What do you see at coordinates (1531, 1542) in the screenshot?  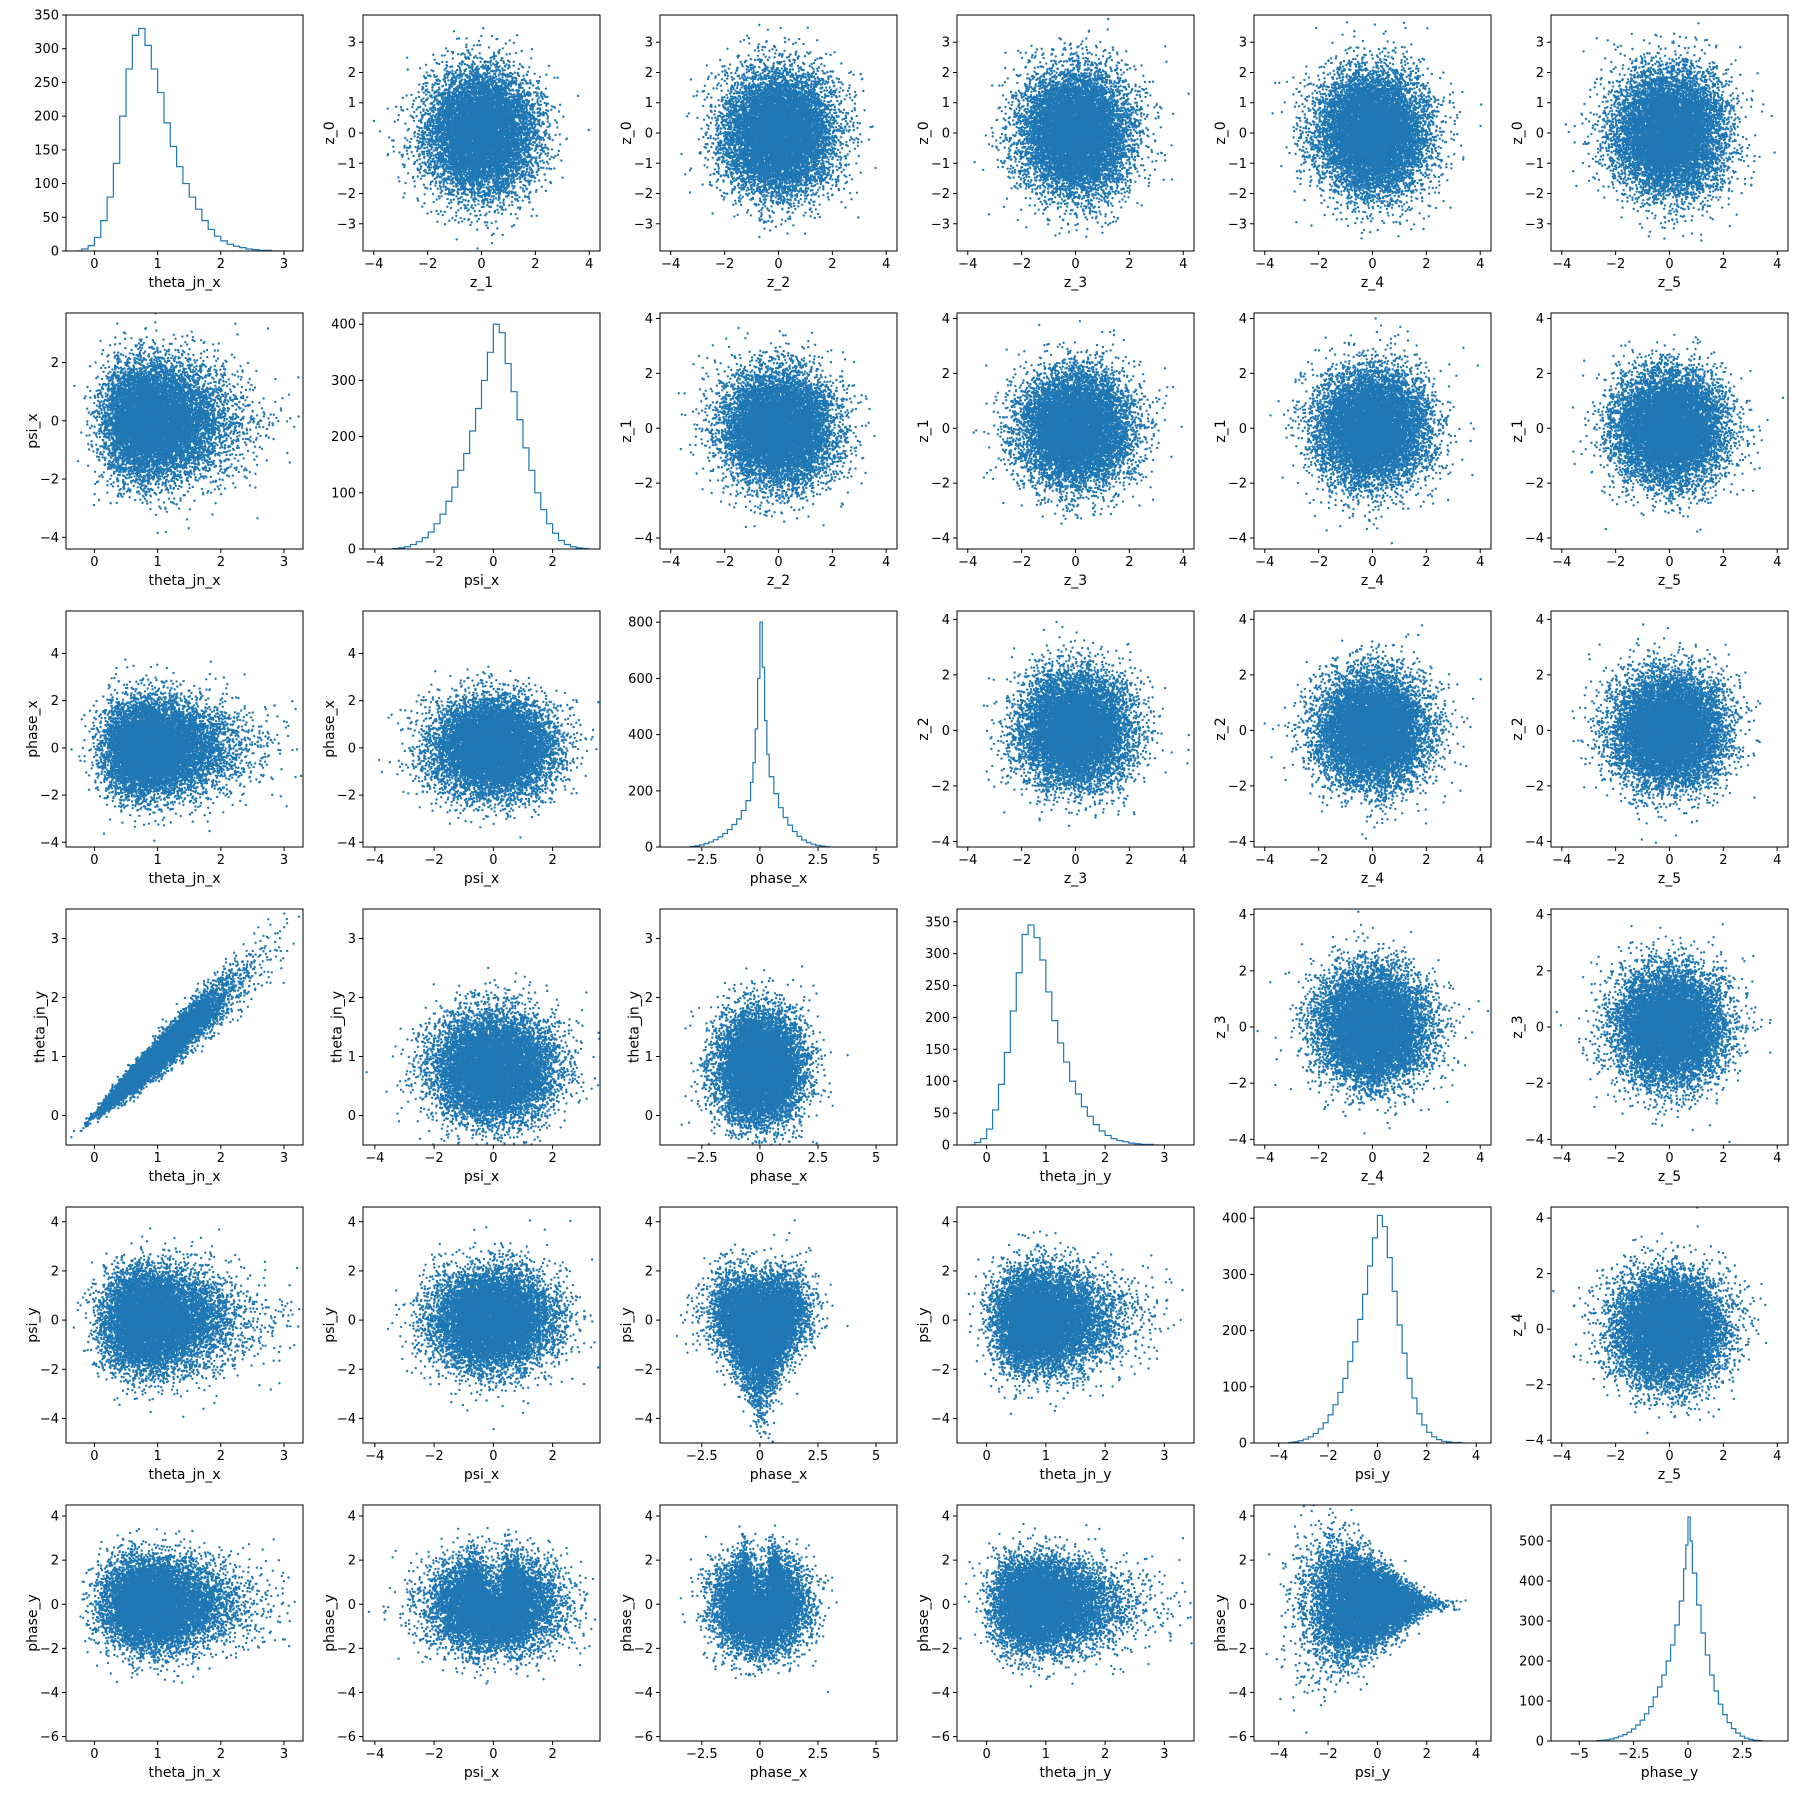 I see `y-tick-label: 500` at bounding box center [1531, 1542].